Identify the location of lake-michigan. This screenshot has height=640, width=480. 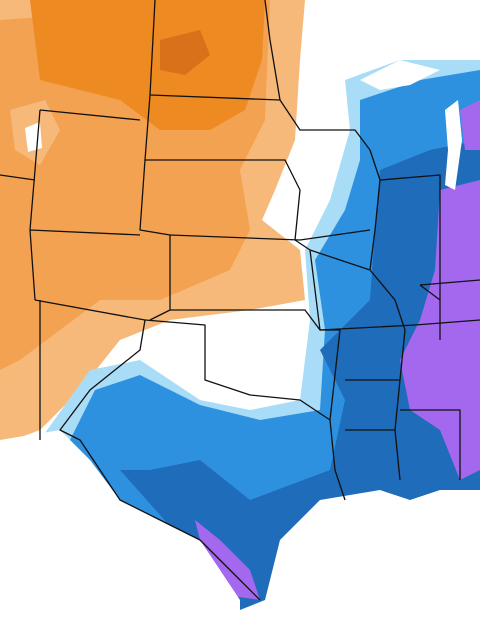
(453, 145).